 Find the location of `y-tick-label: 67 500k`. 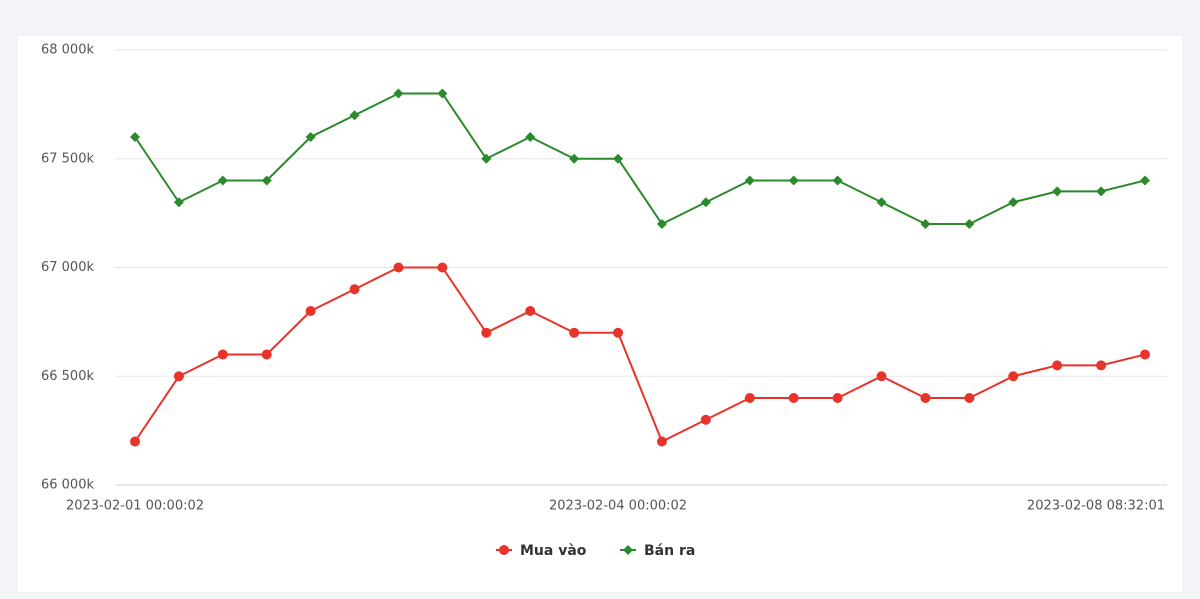

y-tick-label: 67 500k is located at coordinates (67, 158).